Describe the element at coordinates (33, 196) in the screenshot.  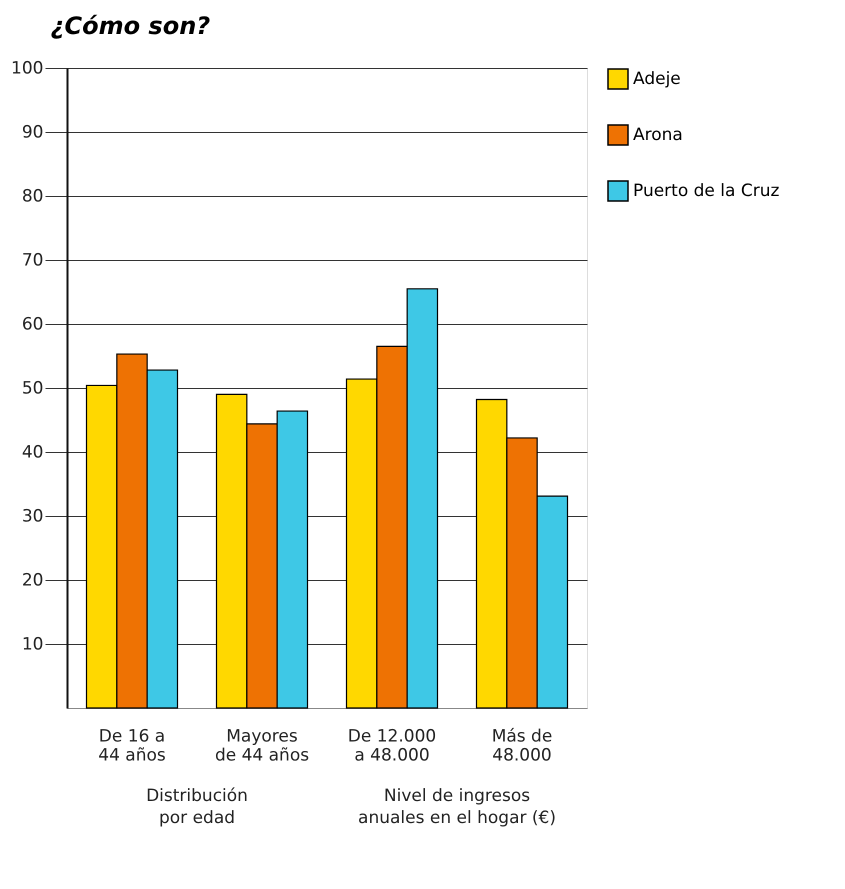
I see `y-tick-label: 80` at that location.